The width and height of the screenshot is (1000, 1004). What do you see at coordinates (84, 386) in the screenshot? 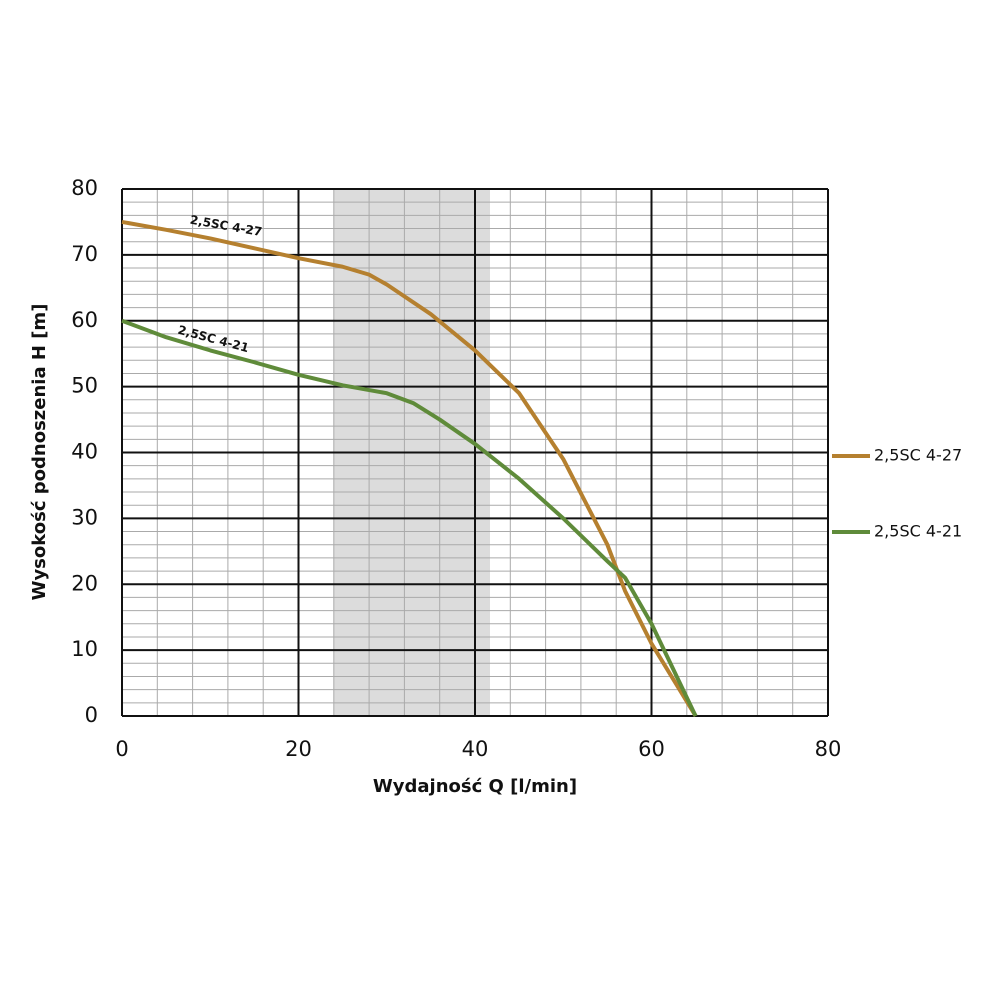
I see `y-tick-label: 50` at bounding box center [84, 386].